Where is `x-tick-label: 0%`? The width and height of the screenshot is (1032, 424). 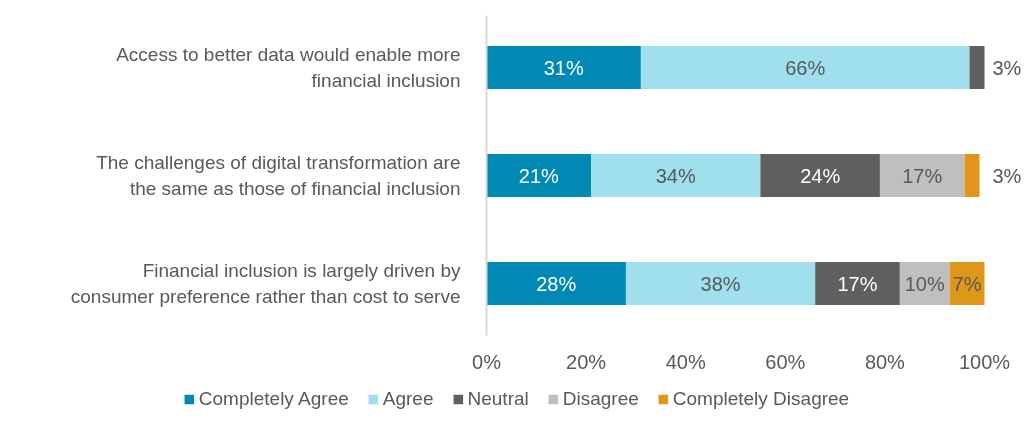
x-tick-label: 0% is located at coordinates (487, 362).